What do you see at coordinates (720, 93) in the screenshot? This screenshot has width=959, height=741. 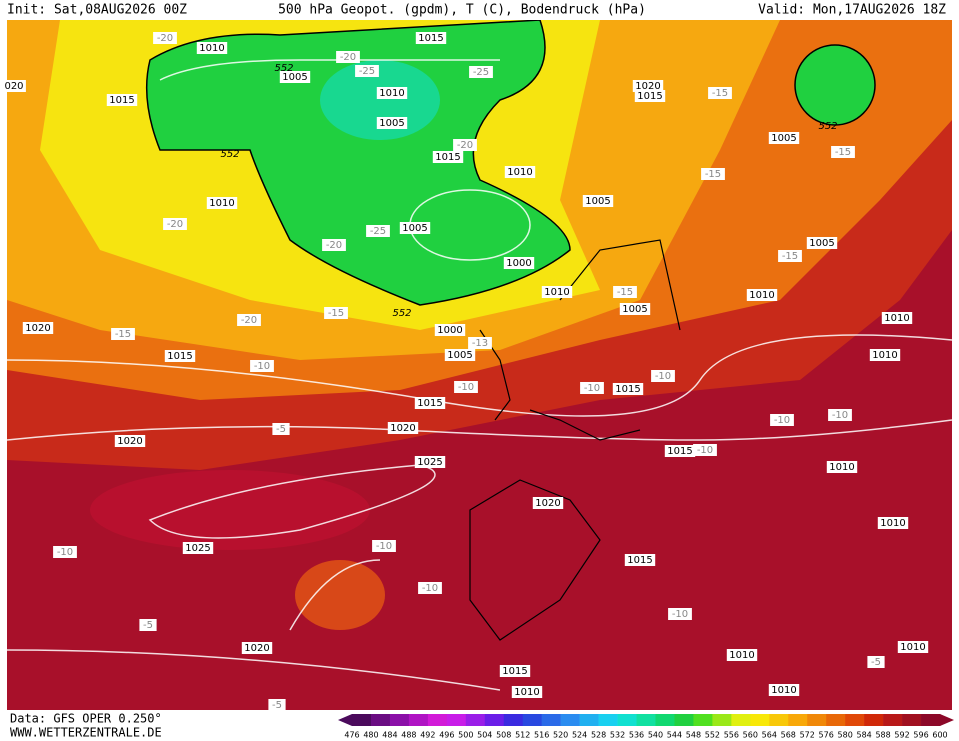 I see `temperature-label: -15` at bounding box center [720, 93].